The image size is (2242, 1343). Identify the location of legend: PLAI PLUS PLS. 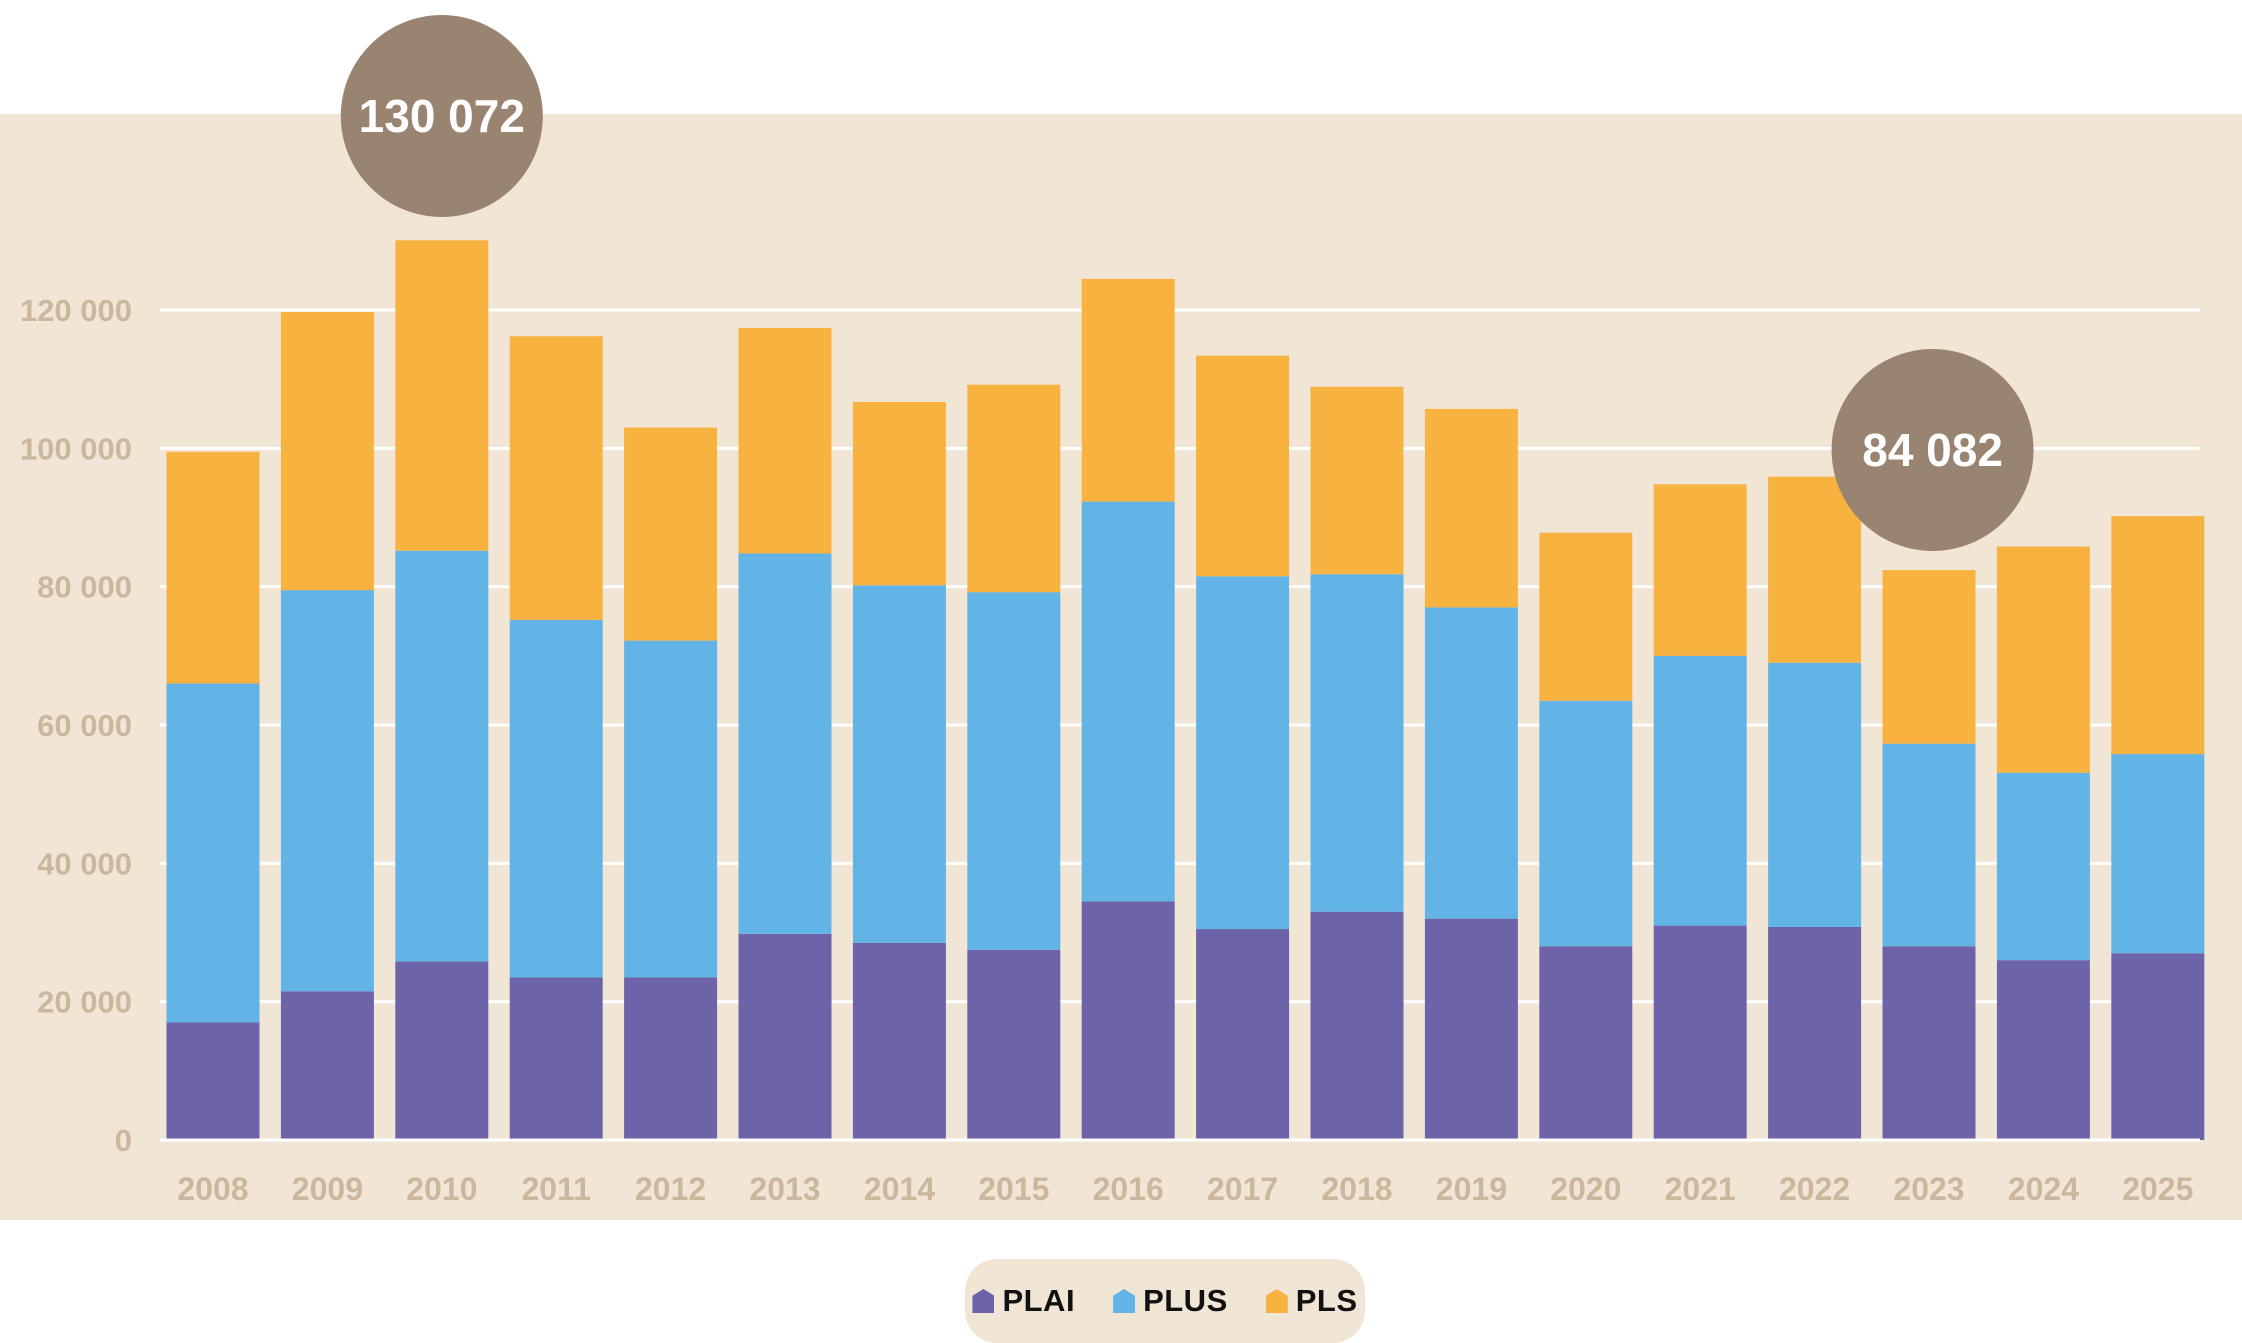
(1165, 1301).